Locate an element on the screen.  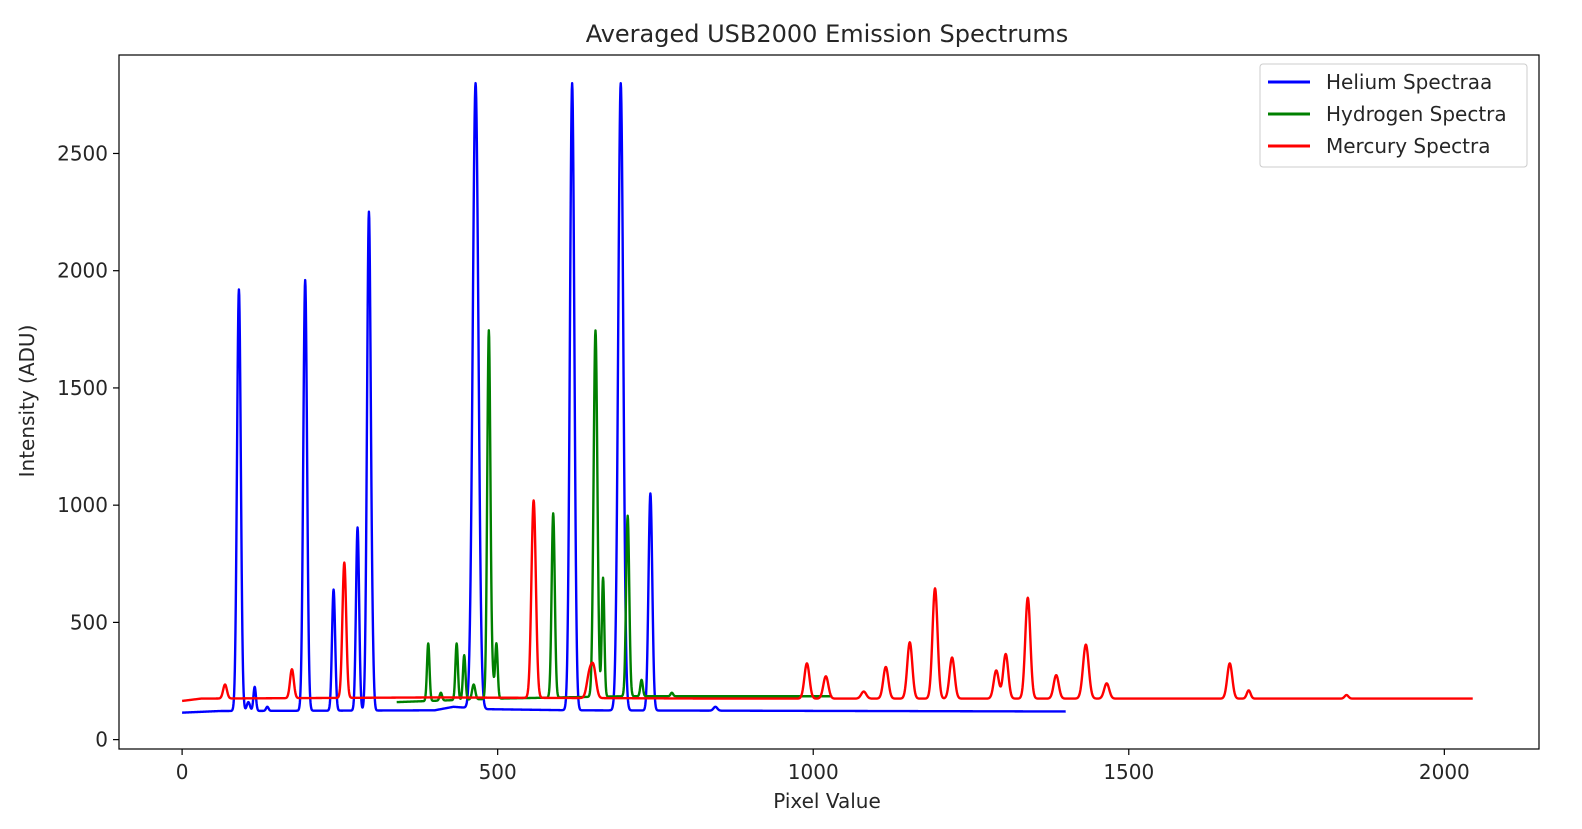
x-tick-label: 500 is located at coordinates (498, 772).